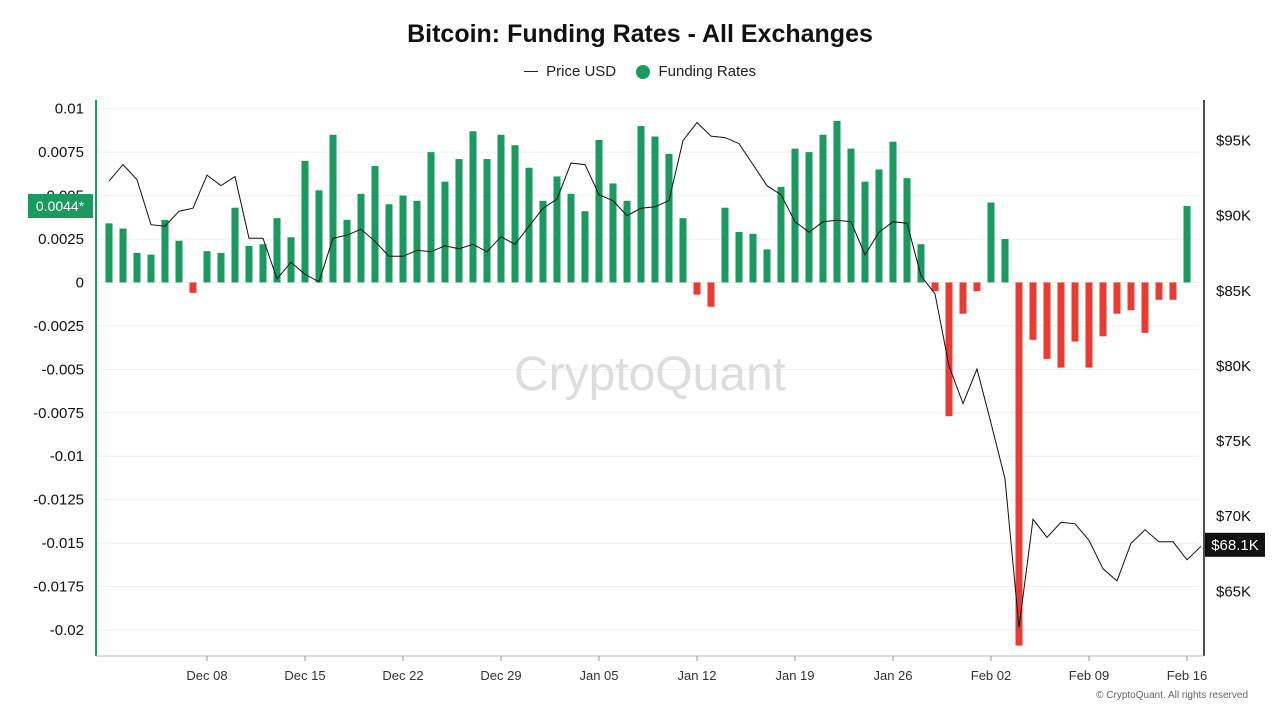  What do you see at coordinates (67, 630) in the screenshot?
I see `left-tick-label: -0.02` at bounding box center [67, 630].